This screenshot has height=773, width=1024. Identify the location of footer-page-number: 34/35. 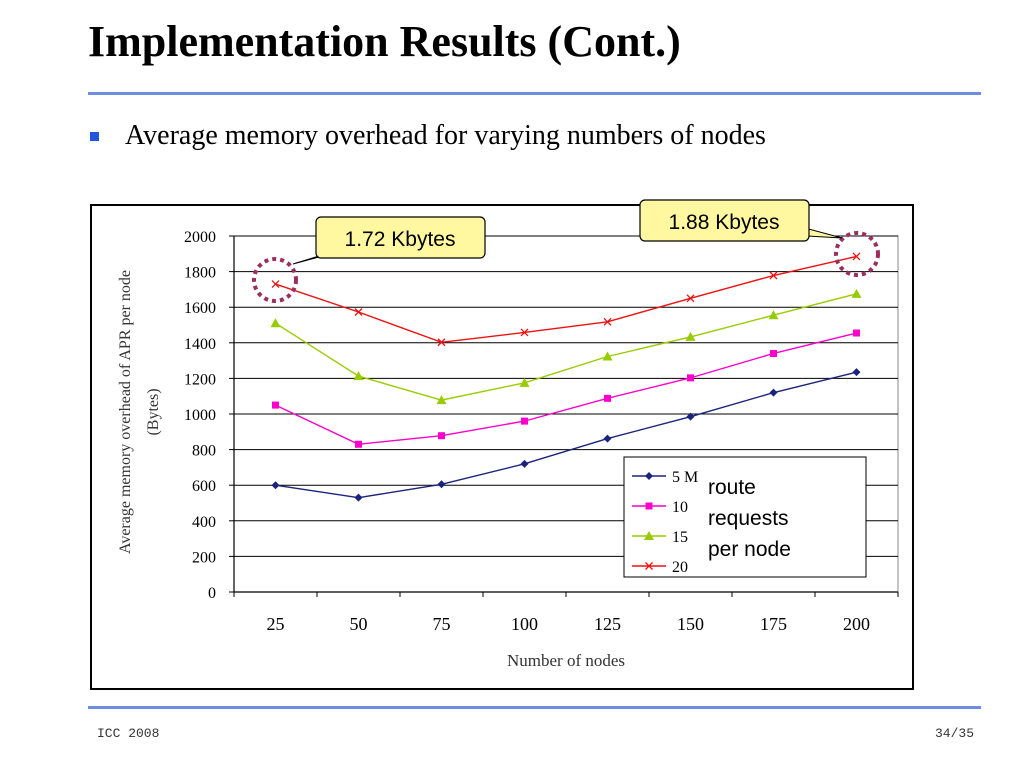
(954, 733).